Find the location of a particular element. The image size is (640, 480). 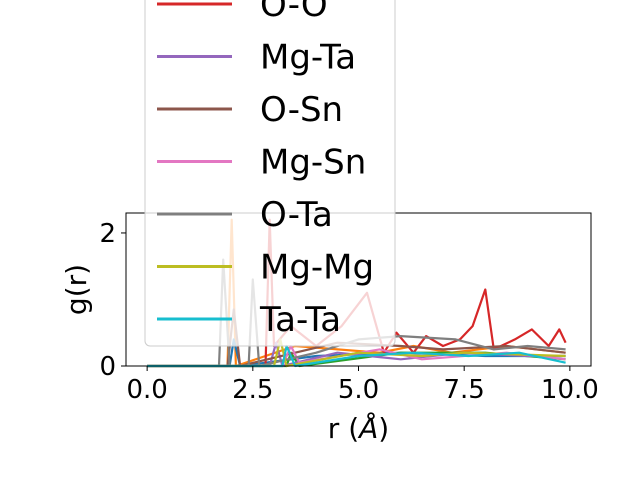

legend-label: Ta-Ta is located at coordinates (300, 320).